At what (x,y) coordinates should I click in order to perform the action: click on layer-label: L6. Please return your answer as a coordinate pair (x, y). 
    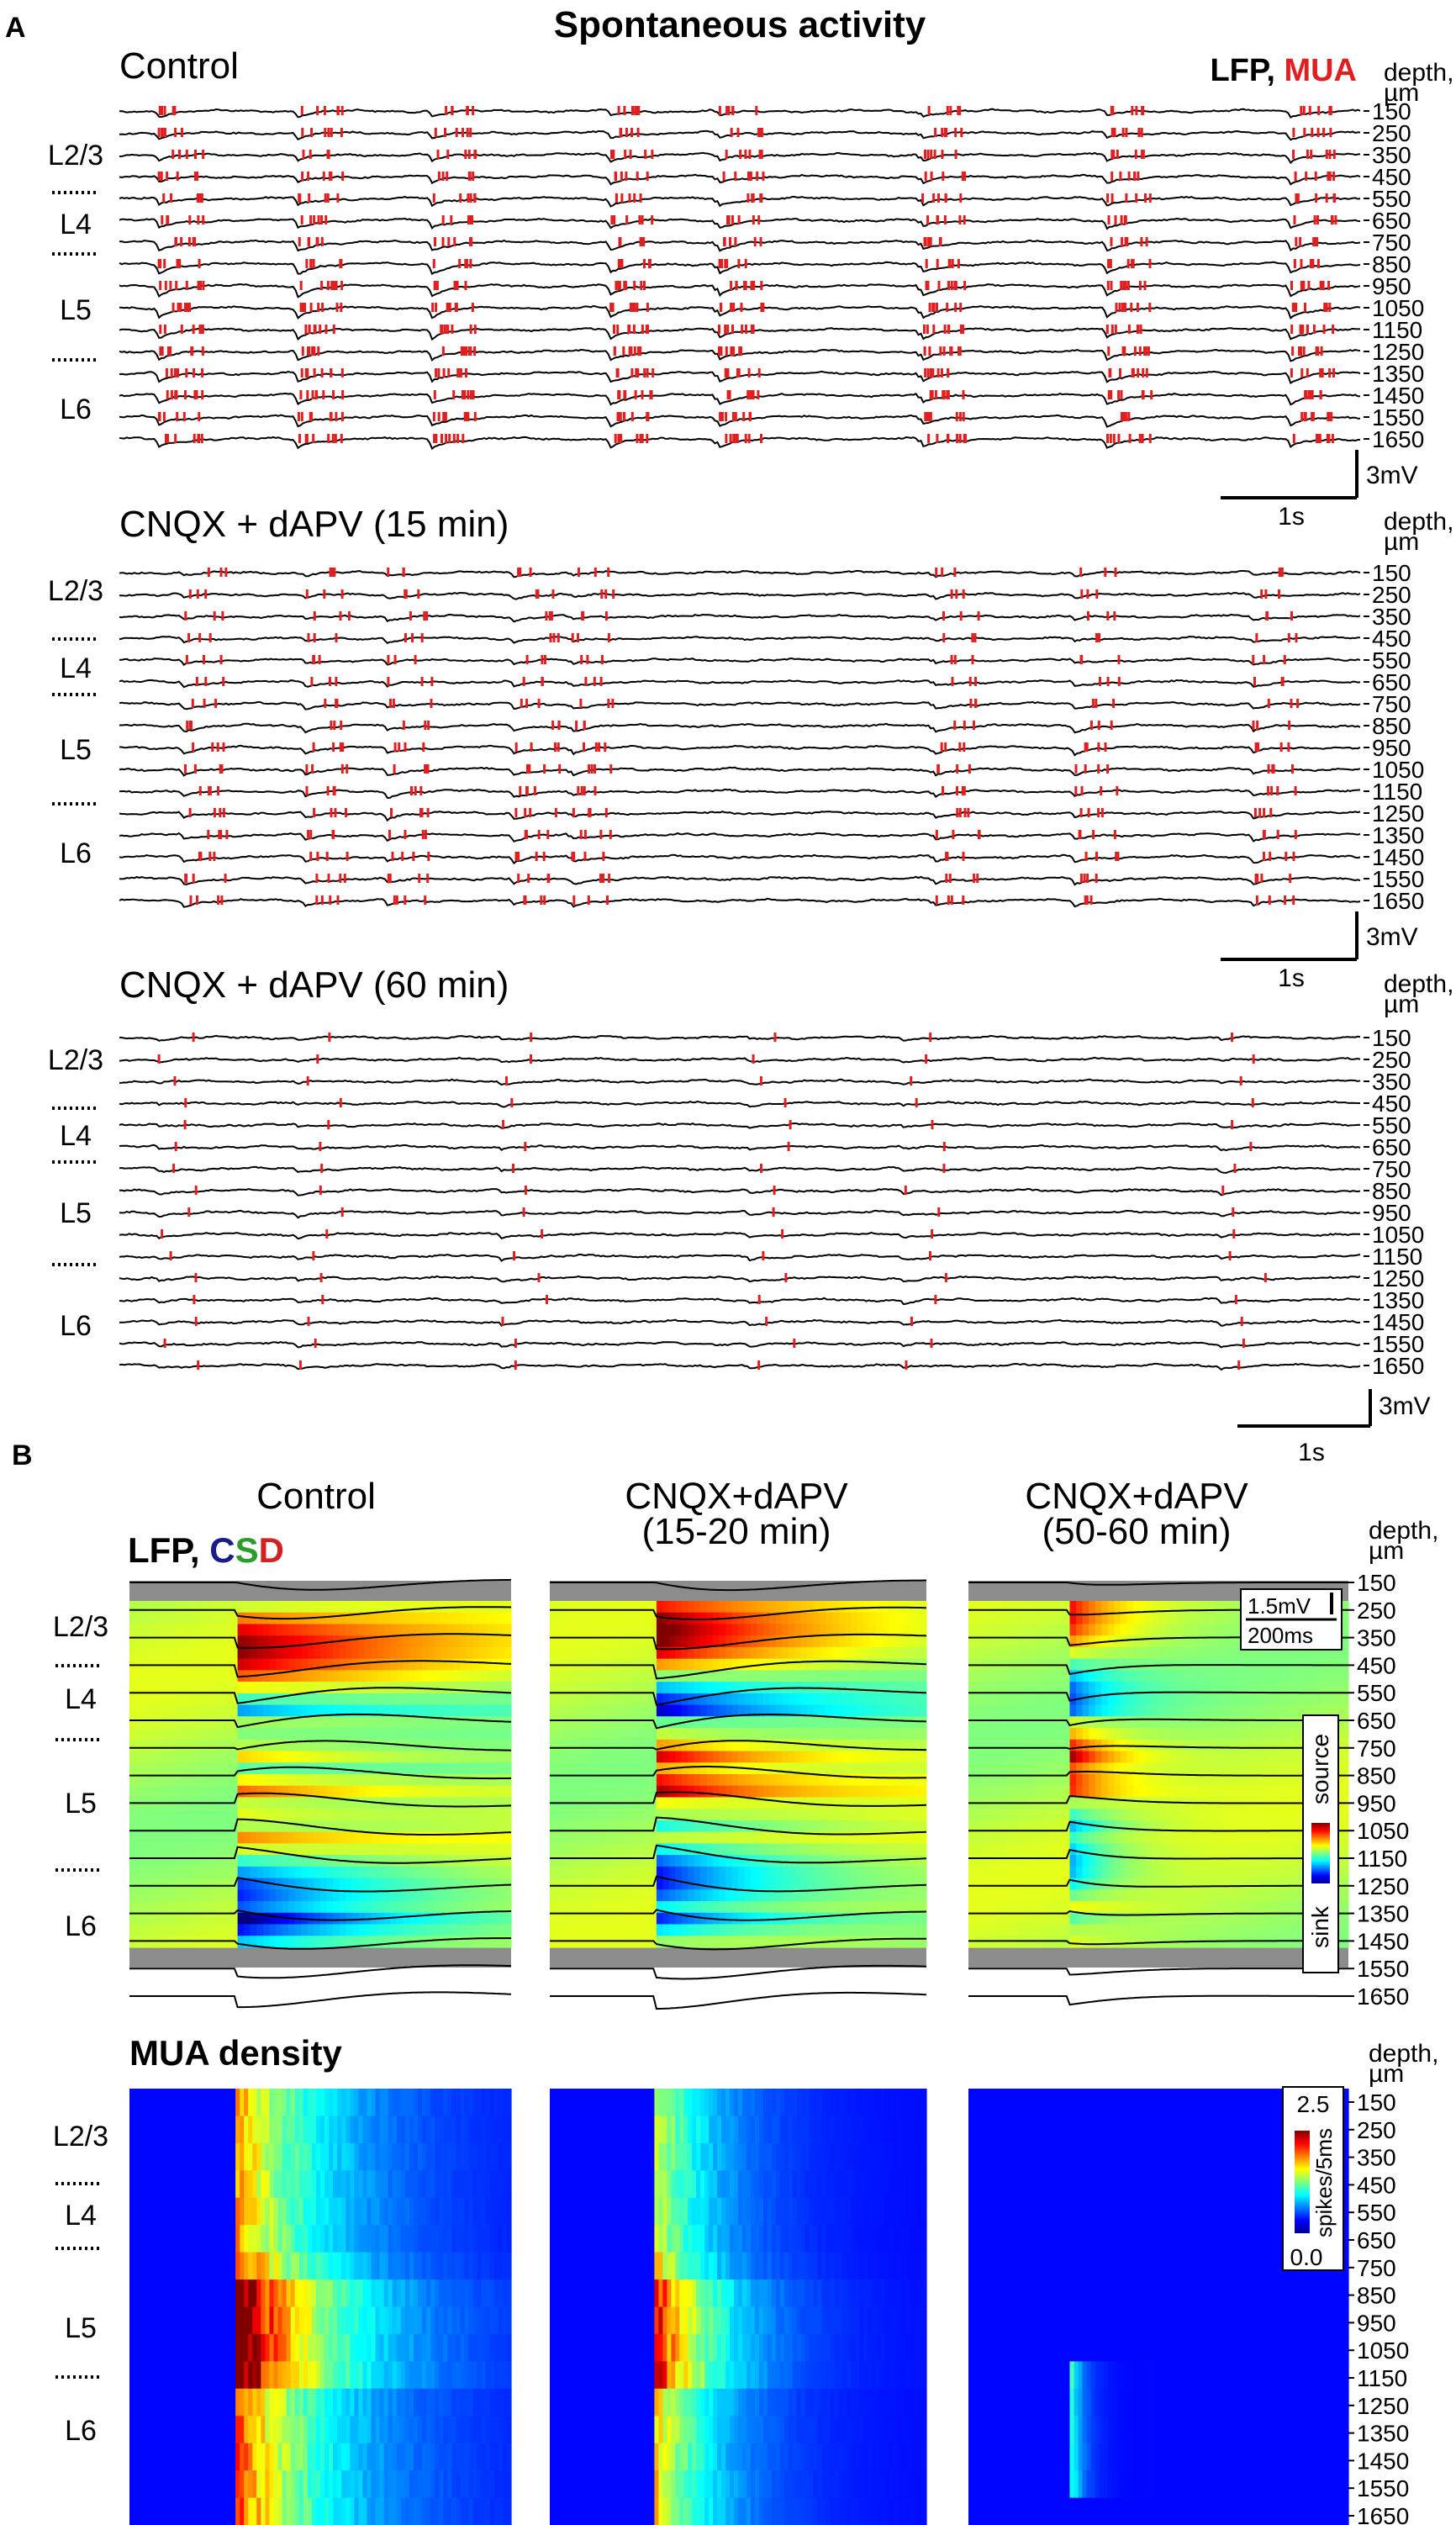
    Looking at the image, I should click on (76, 853).